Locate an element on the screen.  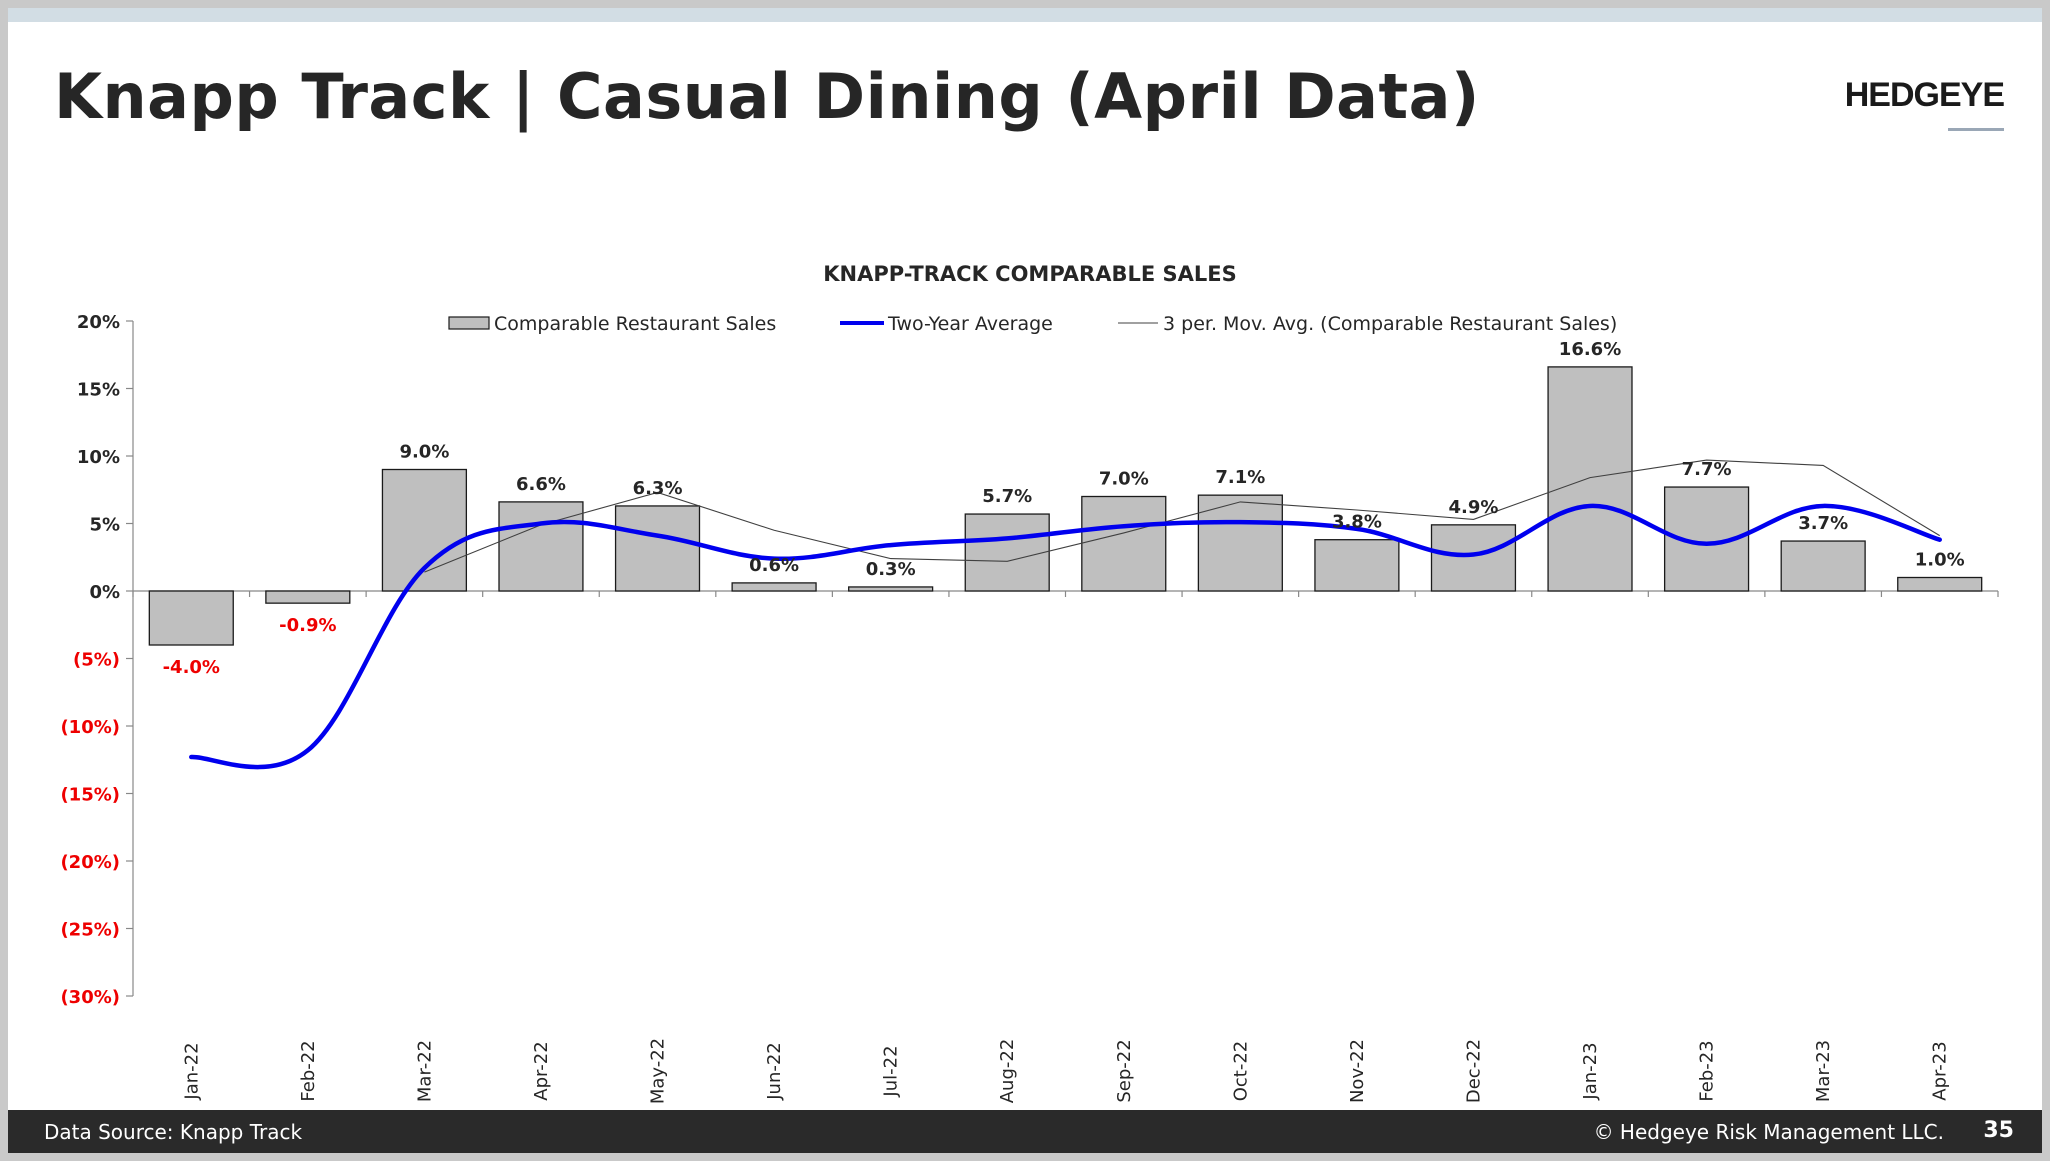
logo-underline is located at coordinates (1976, 129).